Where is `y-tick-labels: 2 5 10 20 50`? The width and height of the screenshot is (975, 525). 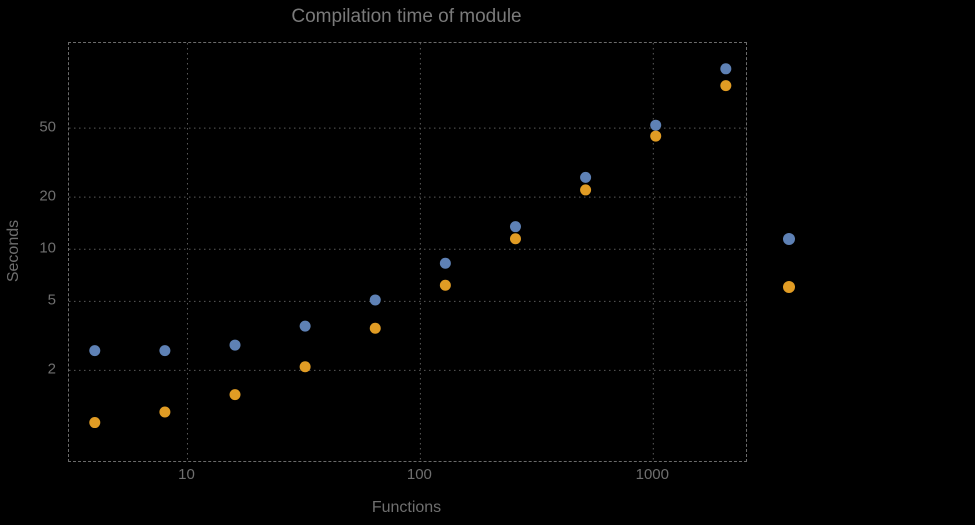
y-tick-labels: 2 5 10 20 50 is located at coordinates (31, 251).